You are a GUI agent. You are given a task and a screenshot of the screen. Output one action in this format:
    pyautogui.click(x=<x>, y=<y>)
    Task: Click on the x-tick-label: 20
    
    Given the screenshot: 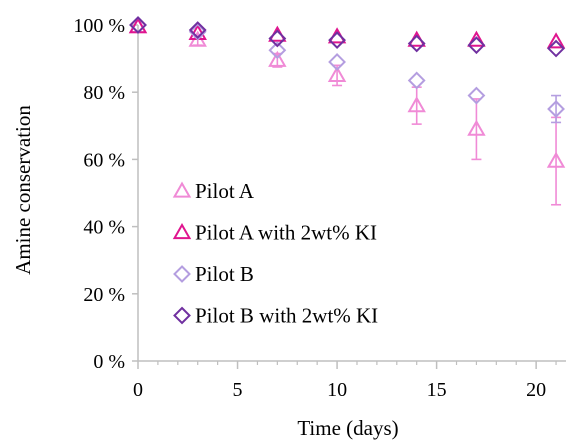 What is the action you would take?
    pyautogui.click(x=536, y=390)
    